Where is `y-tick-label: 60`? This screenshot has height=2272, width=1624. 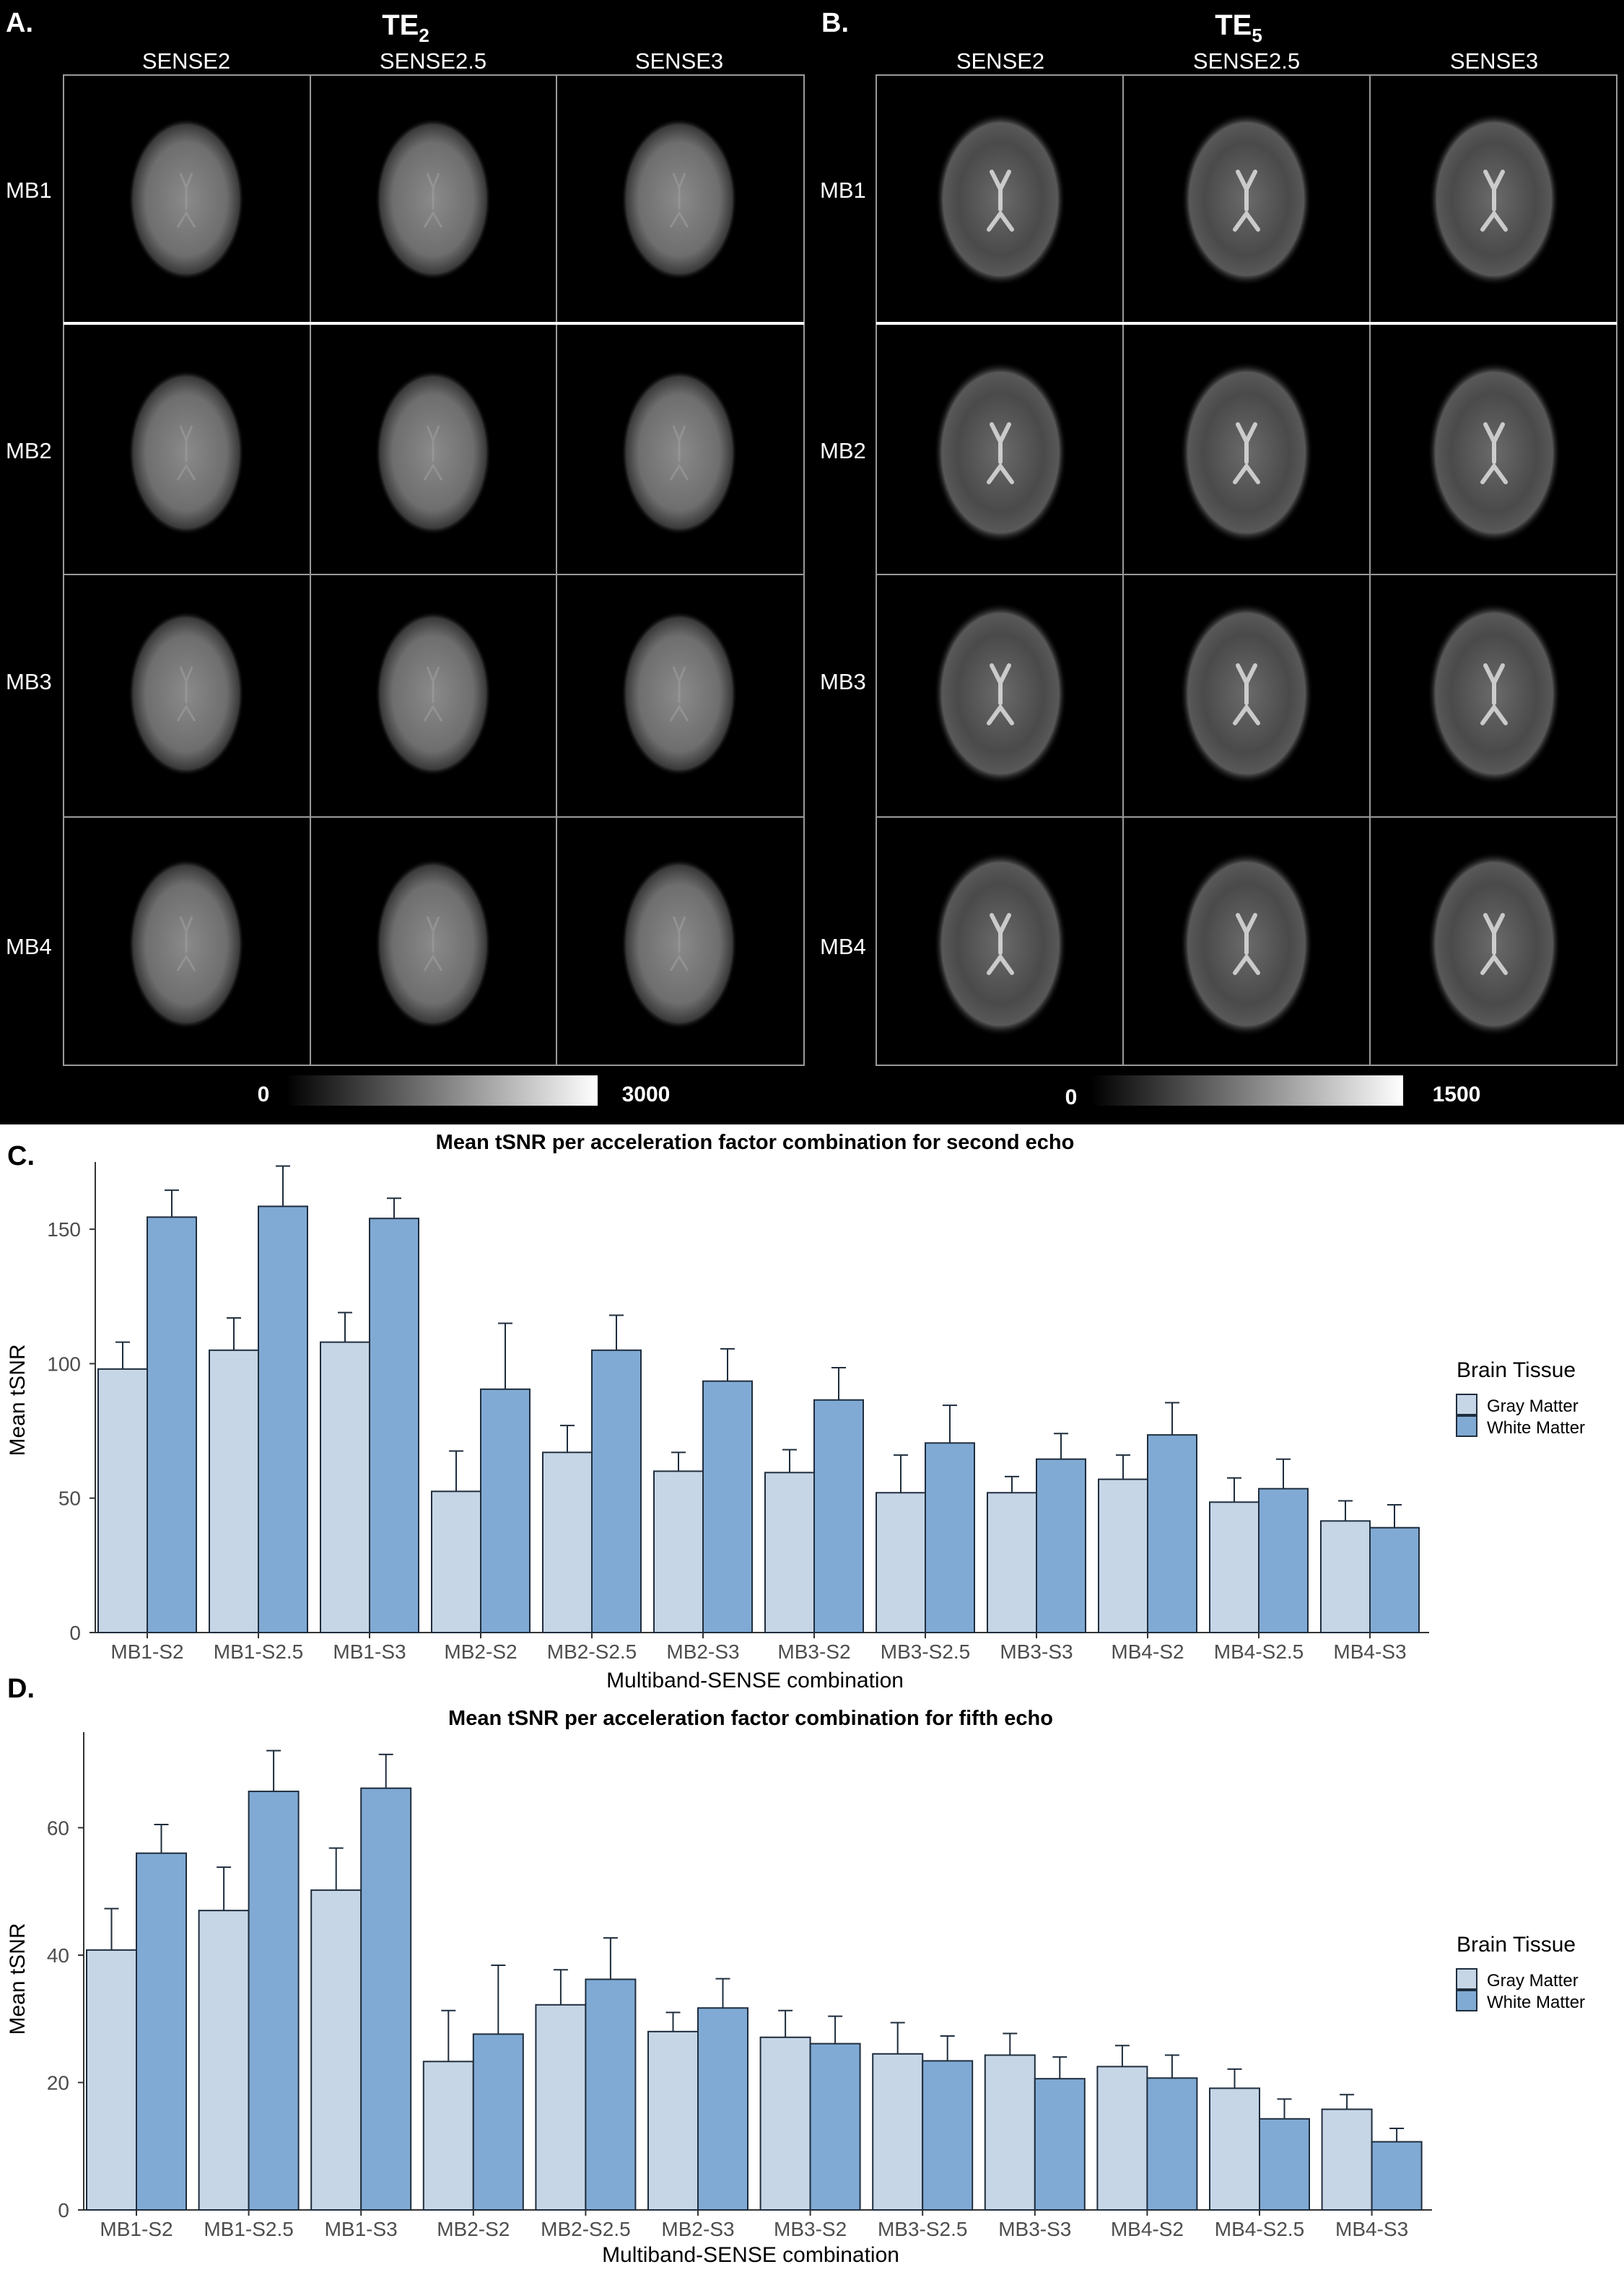
y-tick-label: 60 is located at coordinates (58, 1828).